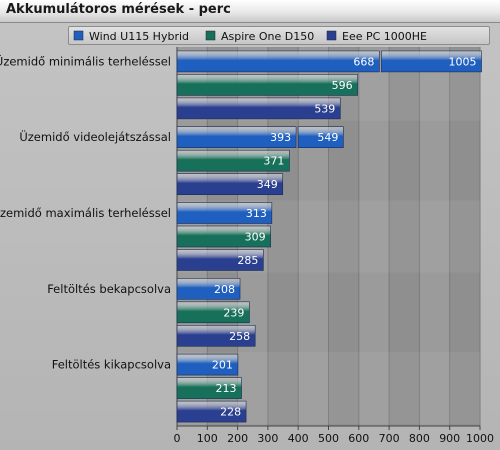 The image size is (500, 450). What do you see at coordinates (224, 289) in the screenshot?
I see `data-label-wind-u115-hybrid-4: 208` at bounding box center [224, 289].